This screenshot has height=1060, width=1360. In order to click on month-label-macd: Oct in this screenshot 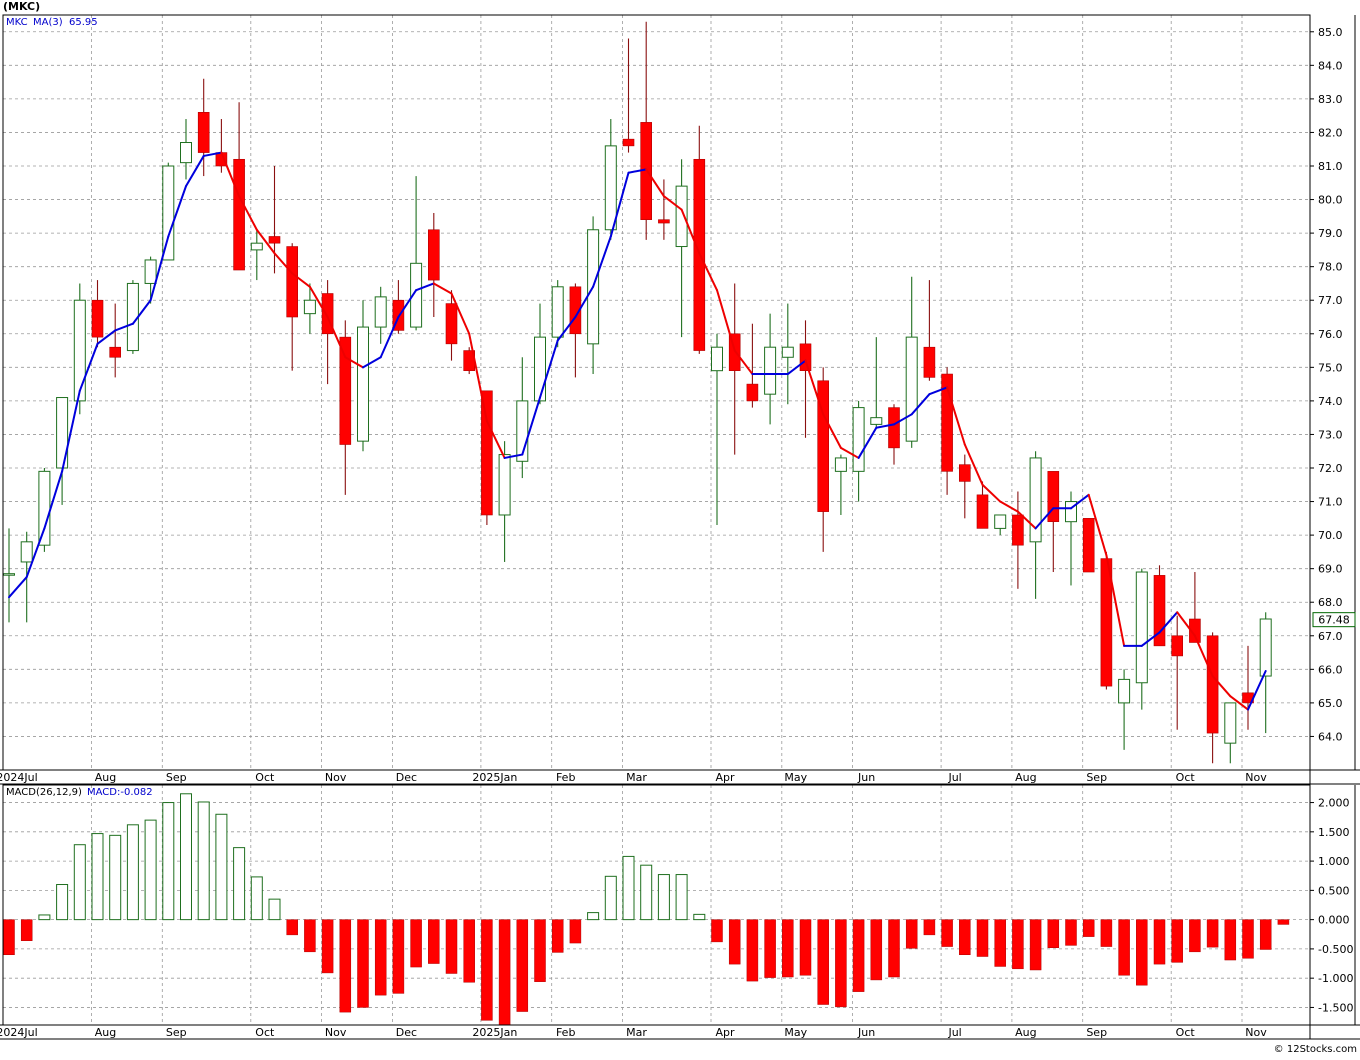, I will do `click(265, 1032)`.